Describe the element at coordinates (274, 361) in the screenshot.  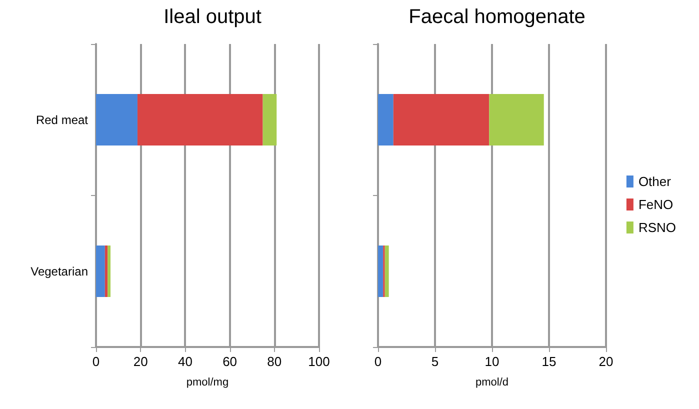
I see `x-tick-label: 80` at that location.